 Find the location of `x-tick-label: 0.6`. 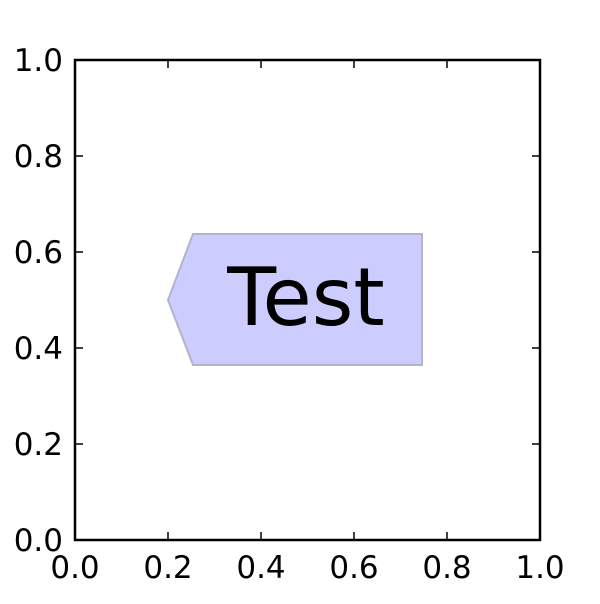

x-tick-label: 0.6 is located at coordinates (353, 568).